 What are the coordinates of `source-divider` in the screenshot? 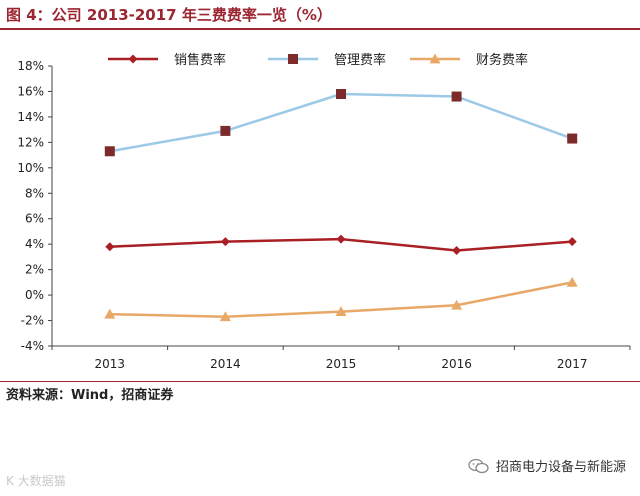 It's located at (320, 381).